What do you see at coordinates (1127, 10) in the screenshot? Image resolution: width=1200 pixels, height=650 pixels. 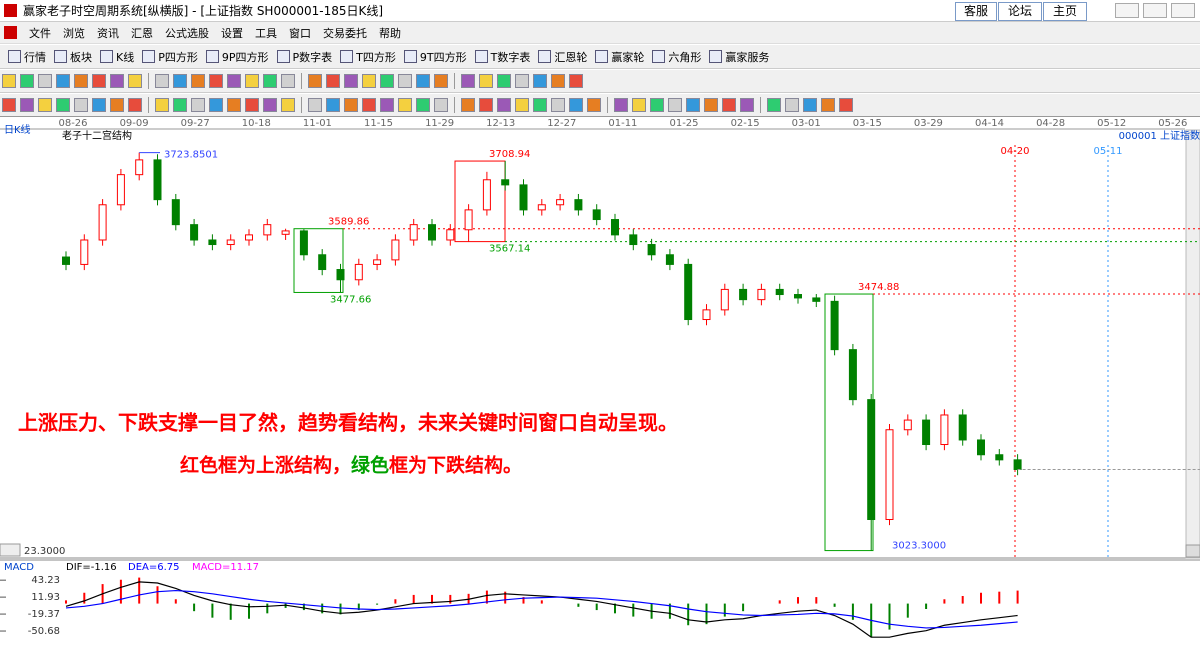 I see `minimize-button` at bounding box center [1127, 10].